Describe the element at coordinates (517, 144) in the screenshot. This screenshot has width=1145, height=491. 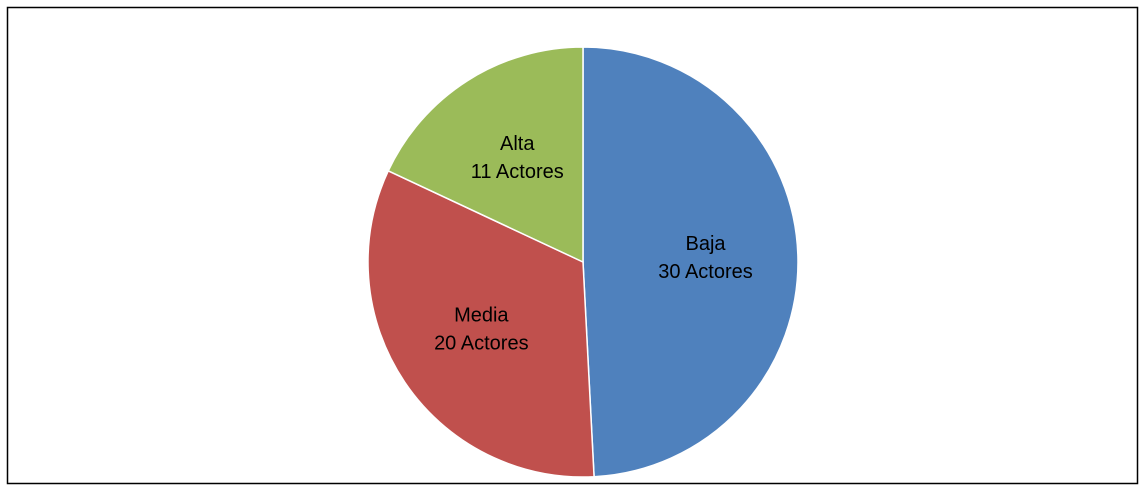
I see `slice-category-label: Alta` at that location.